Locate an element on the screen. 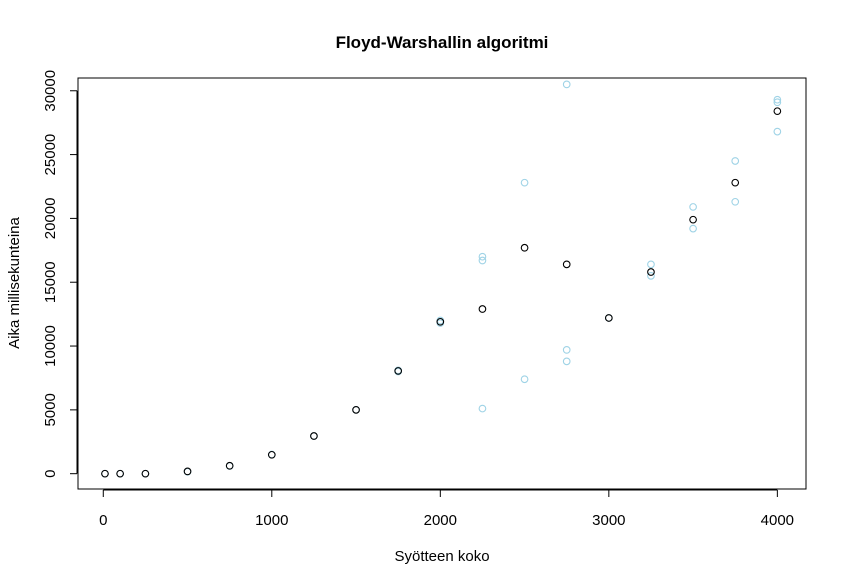 The width and height of the screenshot is (847, 586). x-axis: 0 1000 2000 3000 4000 is located at coordinates (446, 509).